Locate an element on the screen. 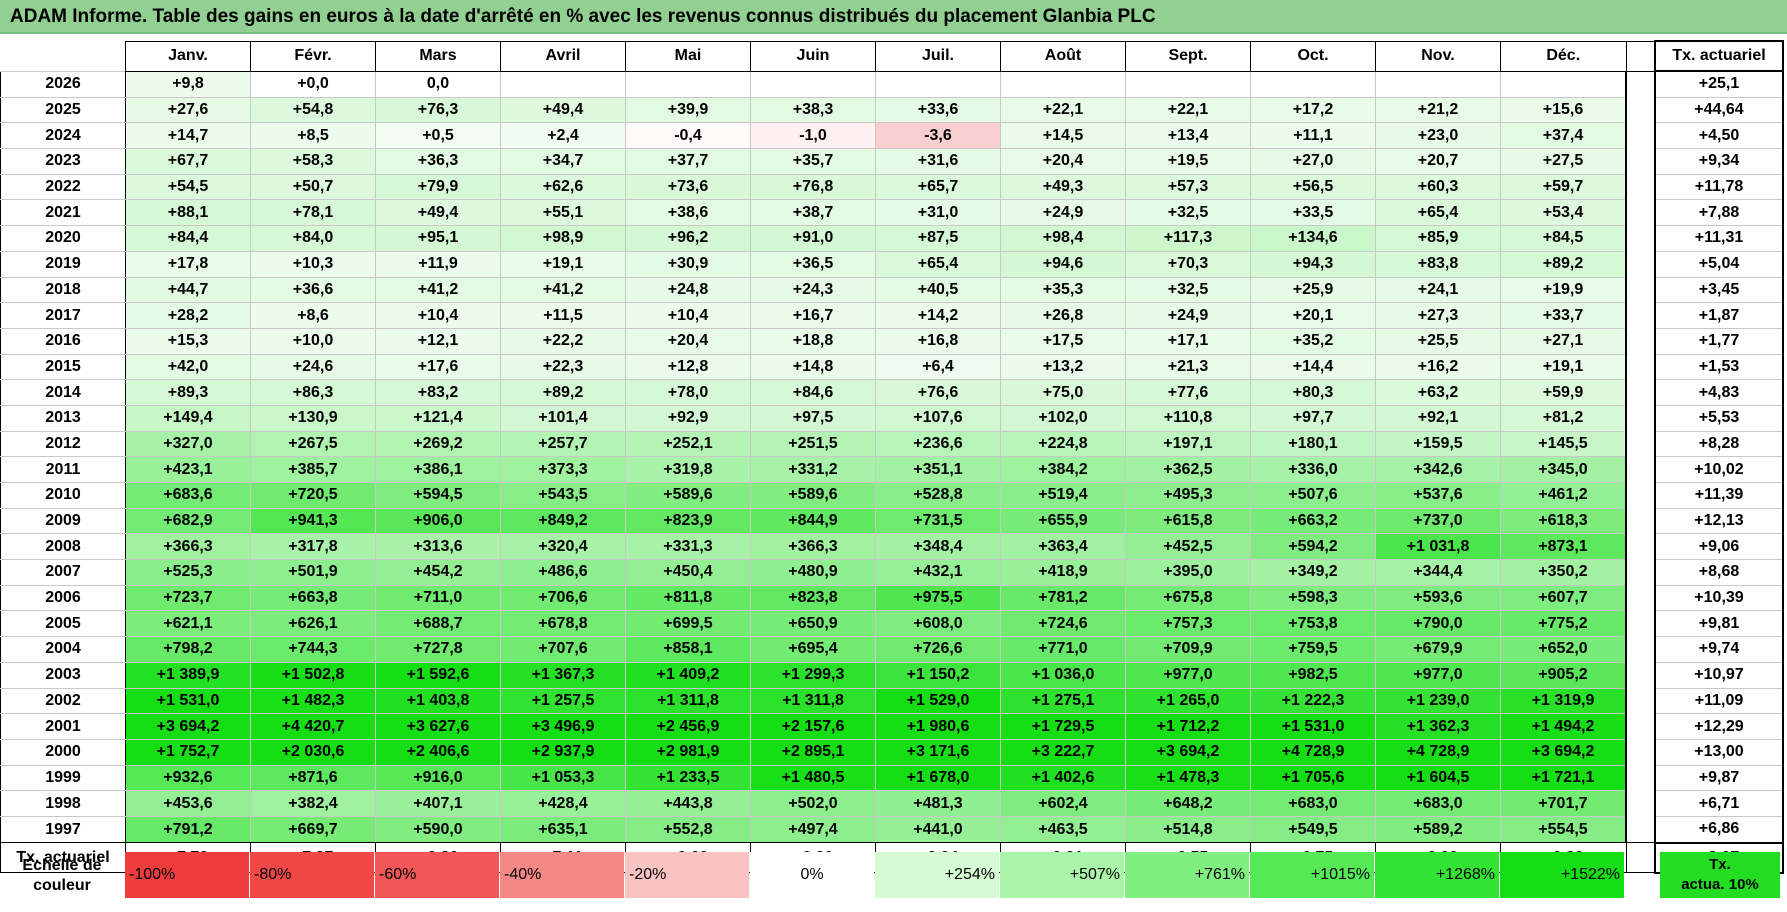 This screenshot has width=1787, height=912. value-cell: -1,0 is located at coordinates (813, 136).